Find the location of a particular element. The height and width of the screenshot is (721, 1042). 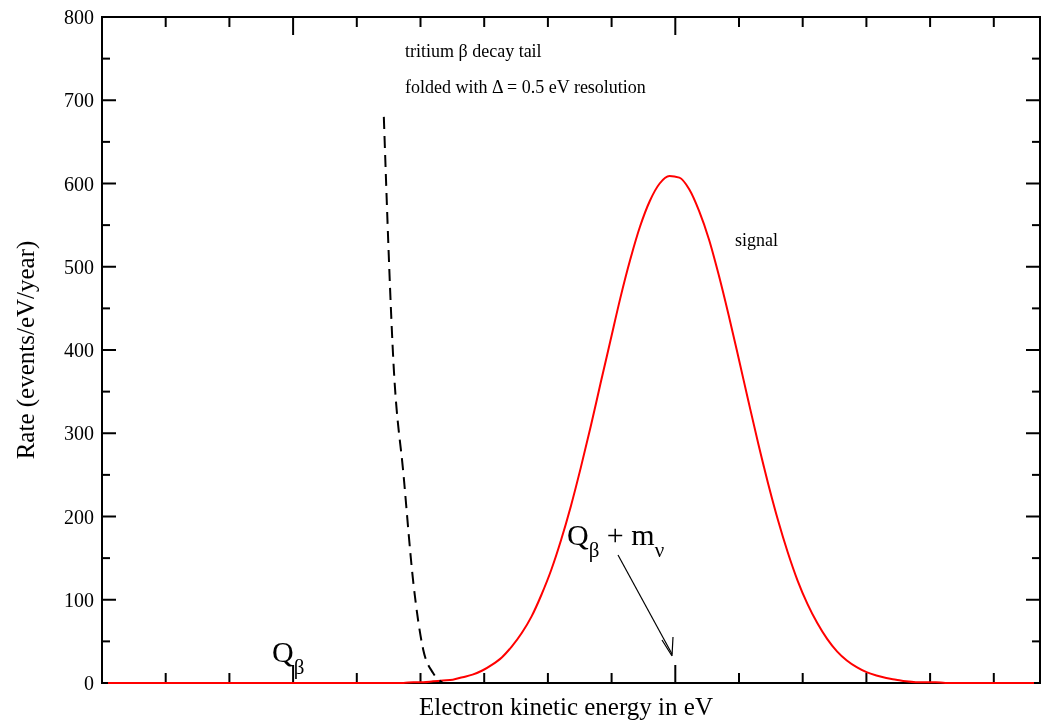

series-label: signal is located at coordinates (756, 240).